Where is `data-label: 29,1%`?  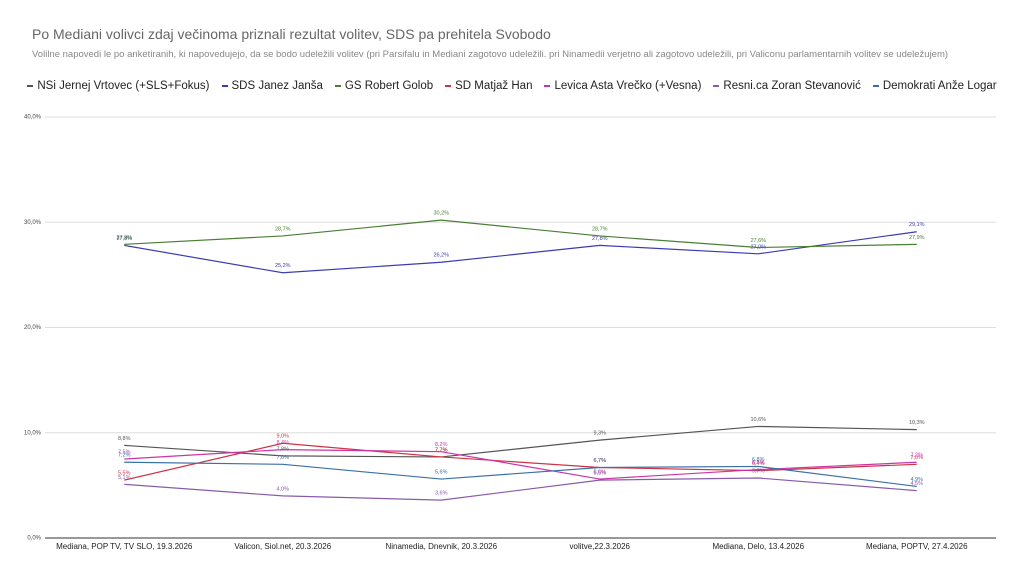 data-label: 29,1% is located at coordinates (917, 225).